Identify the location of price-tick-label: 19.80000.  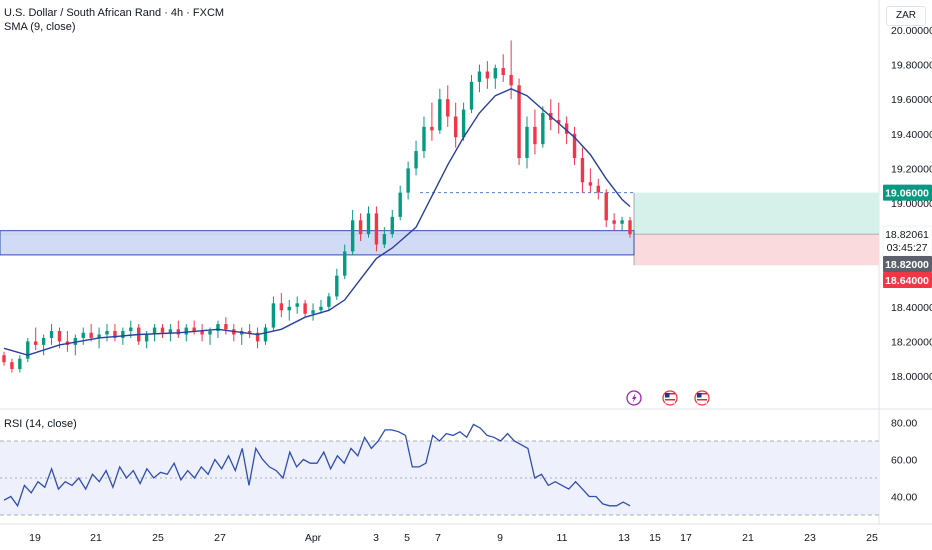
(911, 66).